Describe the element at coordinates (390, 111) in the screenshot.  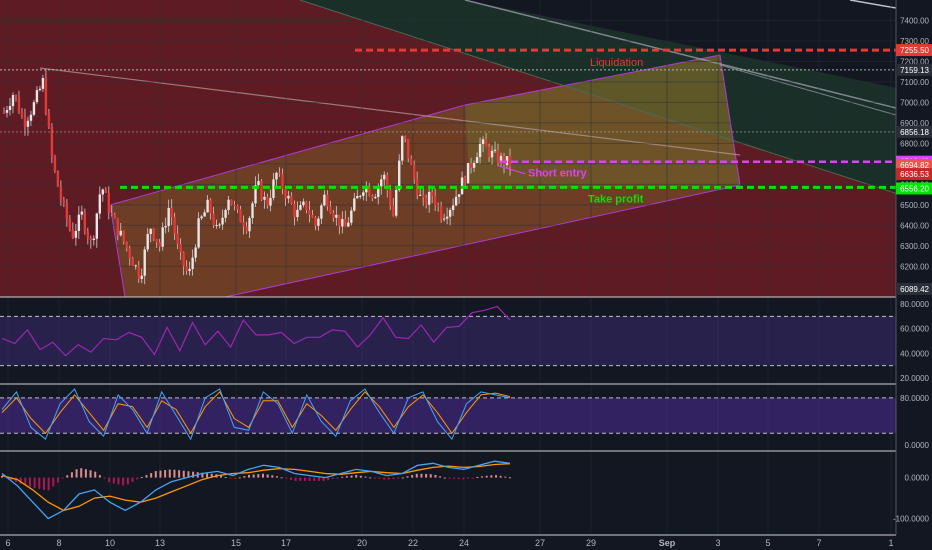
I see `trendline-long` at that location.